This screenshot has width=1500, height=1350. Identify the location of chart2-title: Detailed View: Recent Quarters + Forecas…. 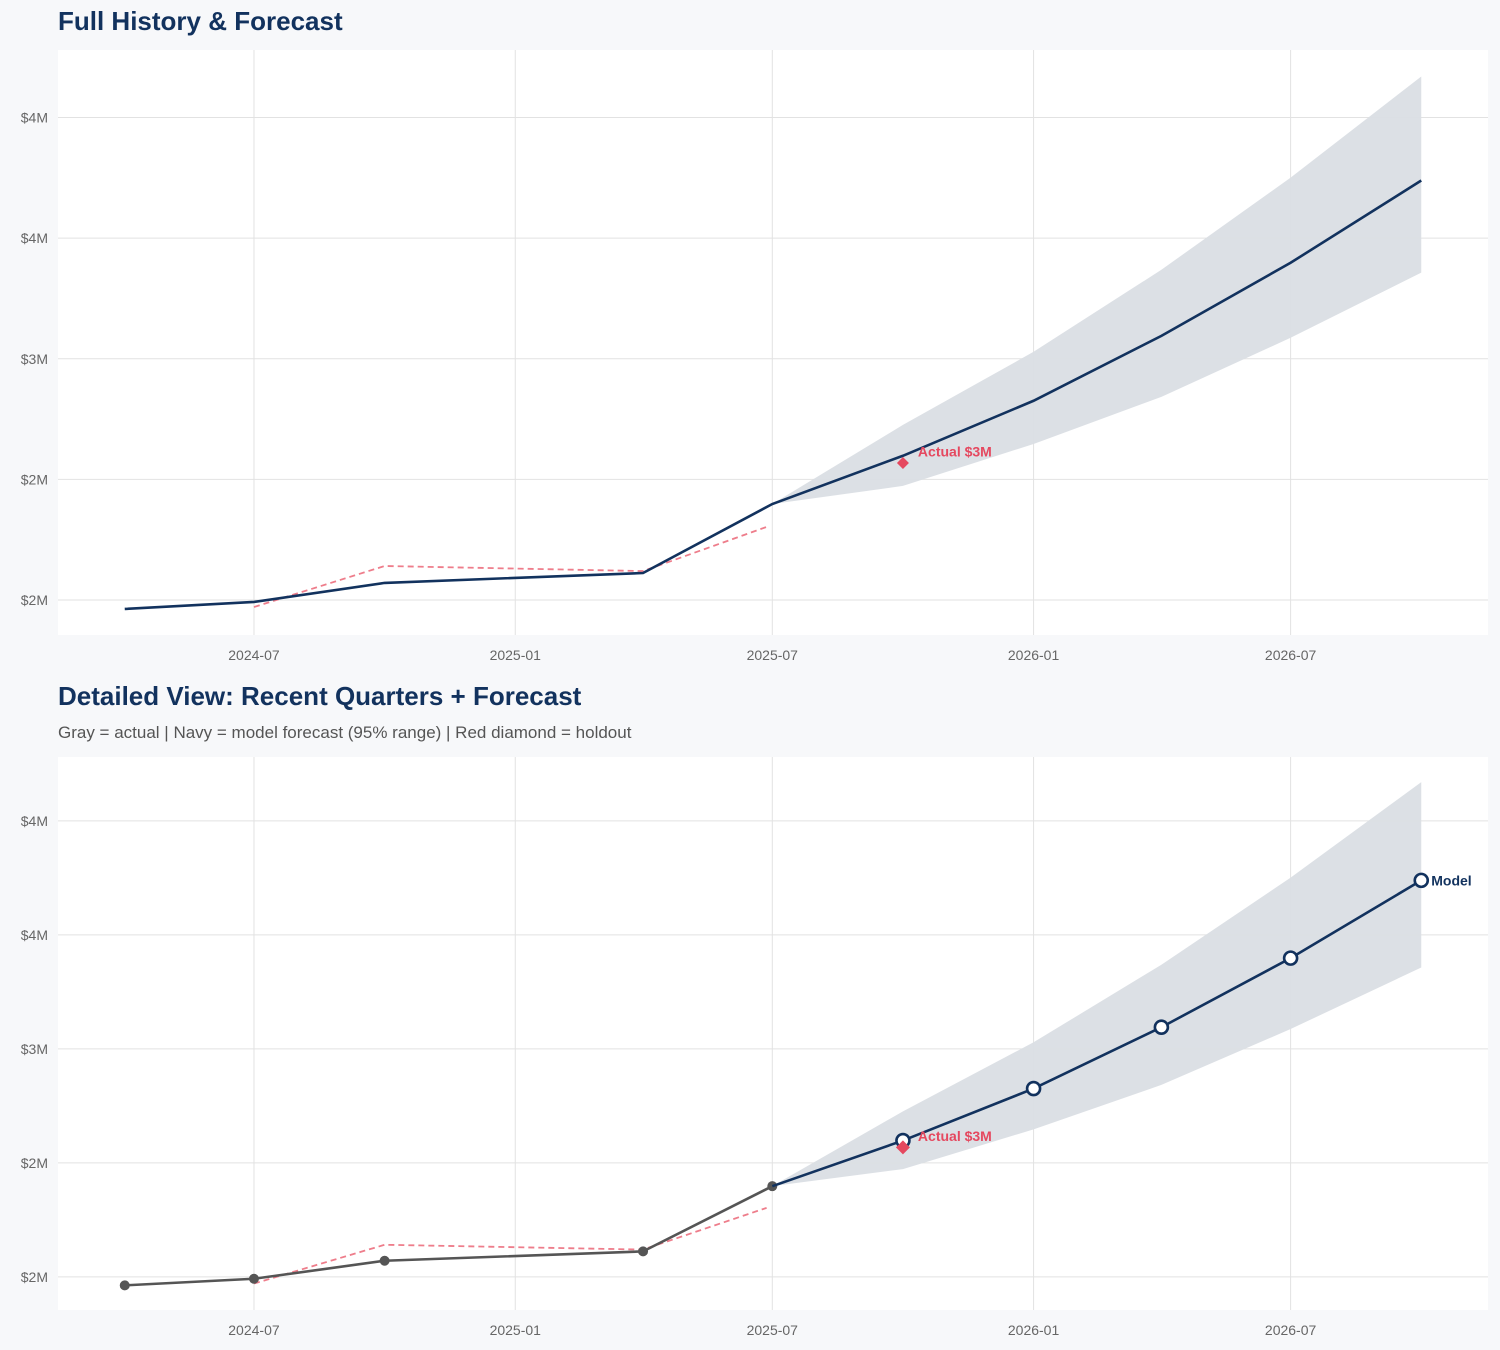
(320, 696).